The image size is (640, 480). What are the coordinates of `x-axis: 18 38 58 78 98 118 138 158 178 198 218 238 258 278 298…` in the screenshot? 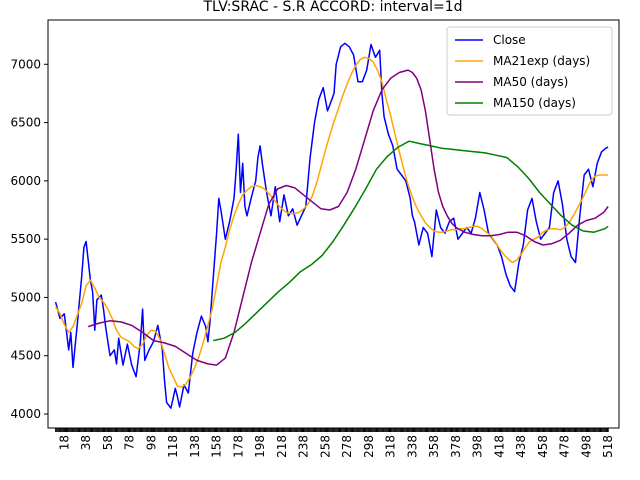 It's located at (335, 443).